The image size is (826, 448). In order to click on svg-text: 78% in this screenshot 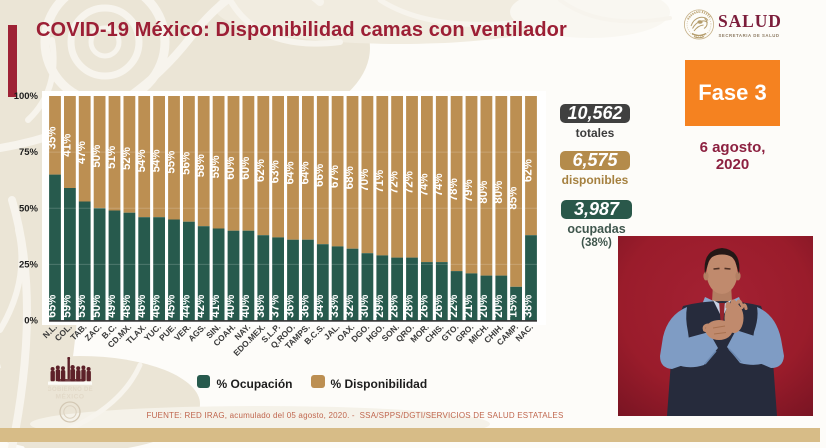, I will do `click(454, 189)`.